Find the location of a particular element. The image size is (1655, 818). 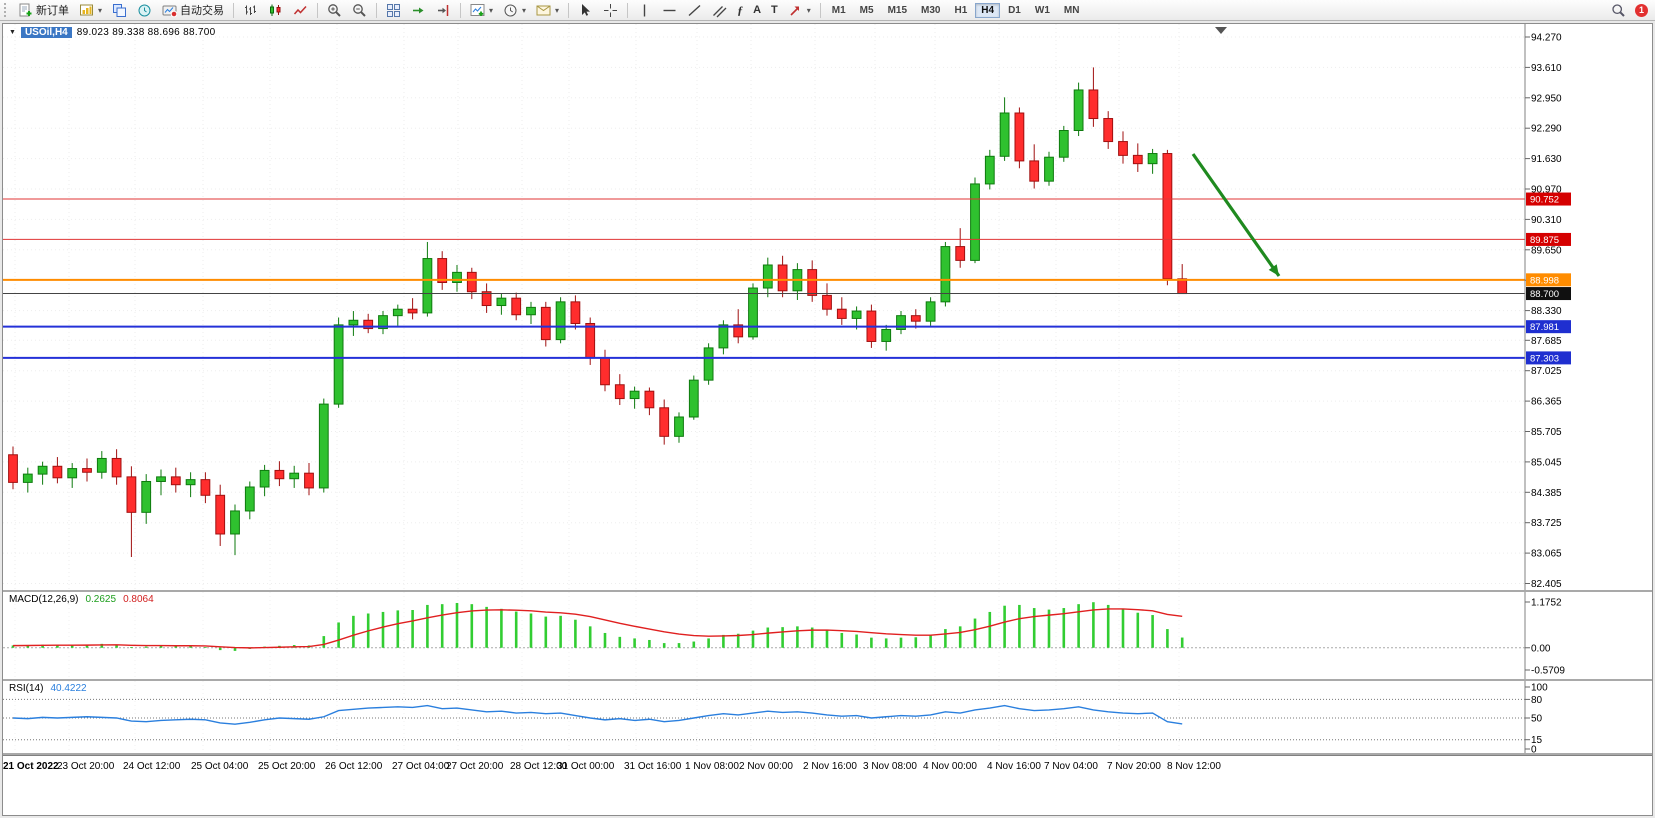

new-order-icon is located at coordinates (25, 9).